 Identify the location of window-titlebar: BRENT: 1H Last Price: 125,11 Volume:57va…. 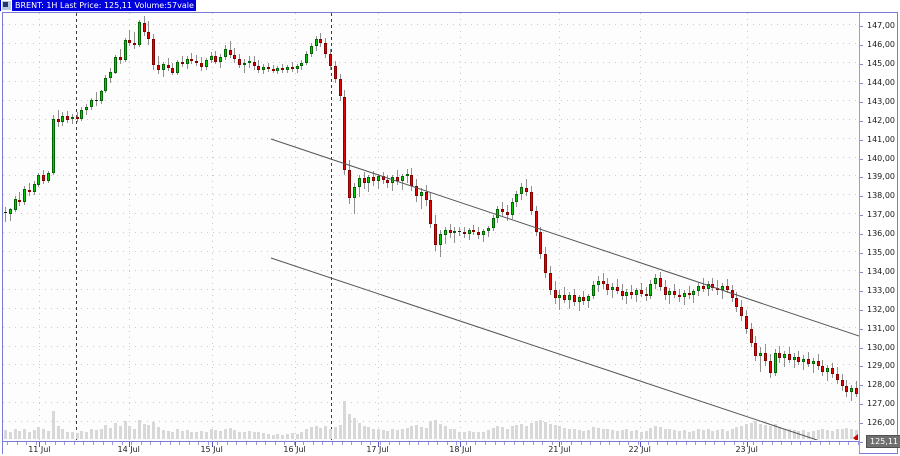
(98, 5).